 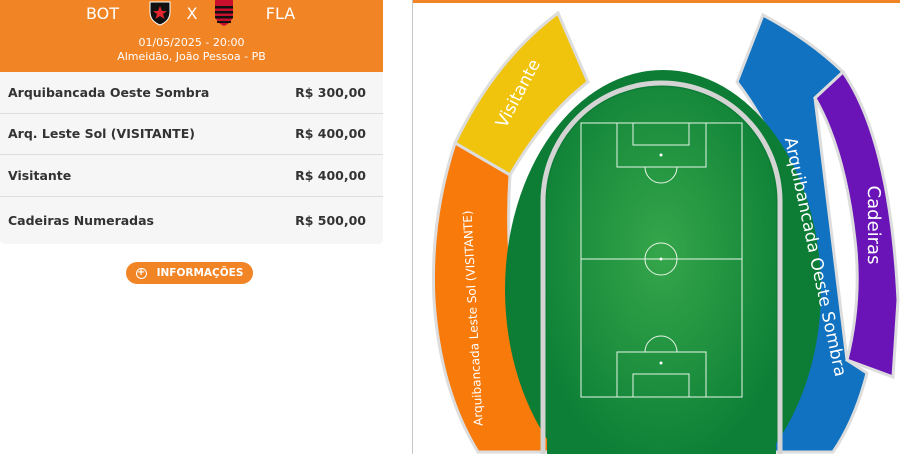 I want to click on sector-row: Arquibancada Oeste Sombra R$ 300,00, so click(x=191, y=93).